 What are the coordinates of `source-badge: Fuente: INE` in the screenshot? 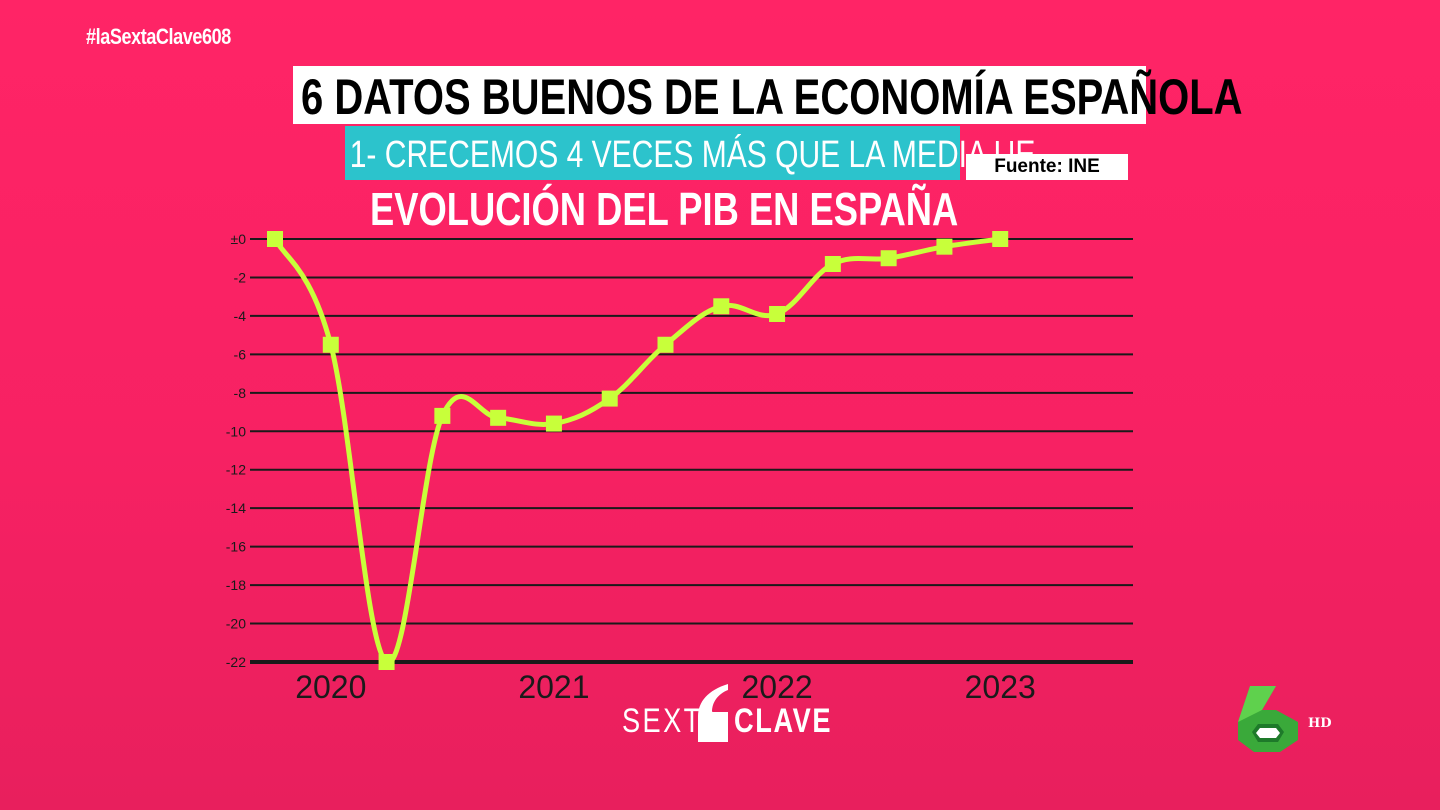 It's located at (1047, 167).